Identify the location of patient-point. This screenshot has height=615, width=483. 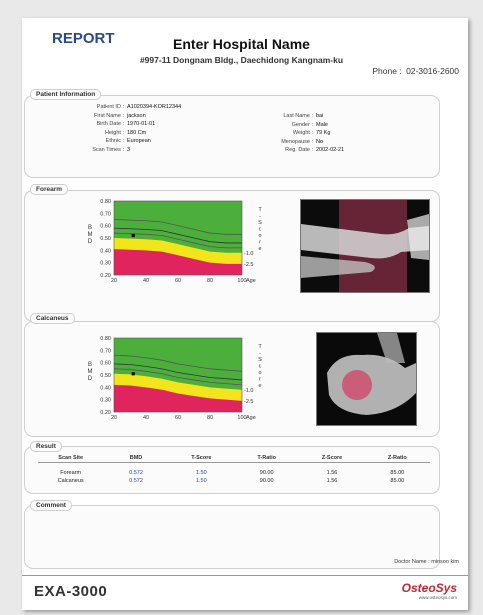
(133, 235).